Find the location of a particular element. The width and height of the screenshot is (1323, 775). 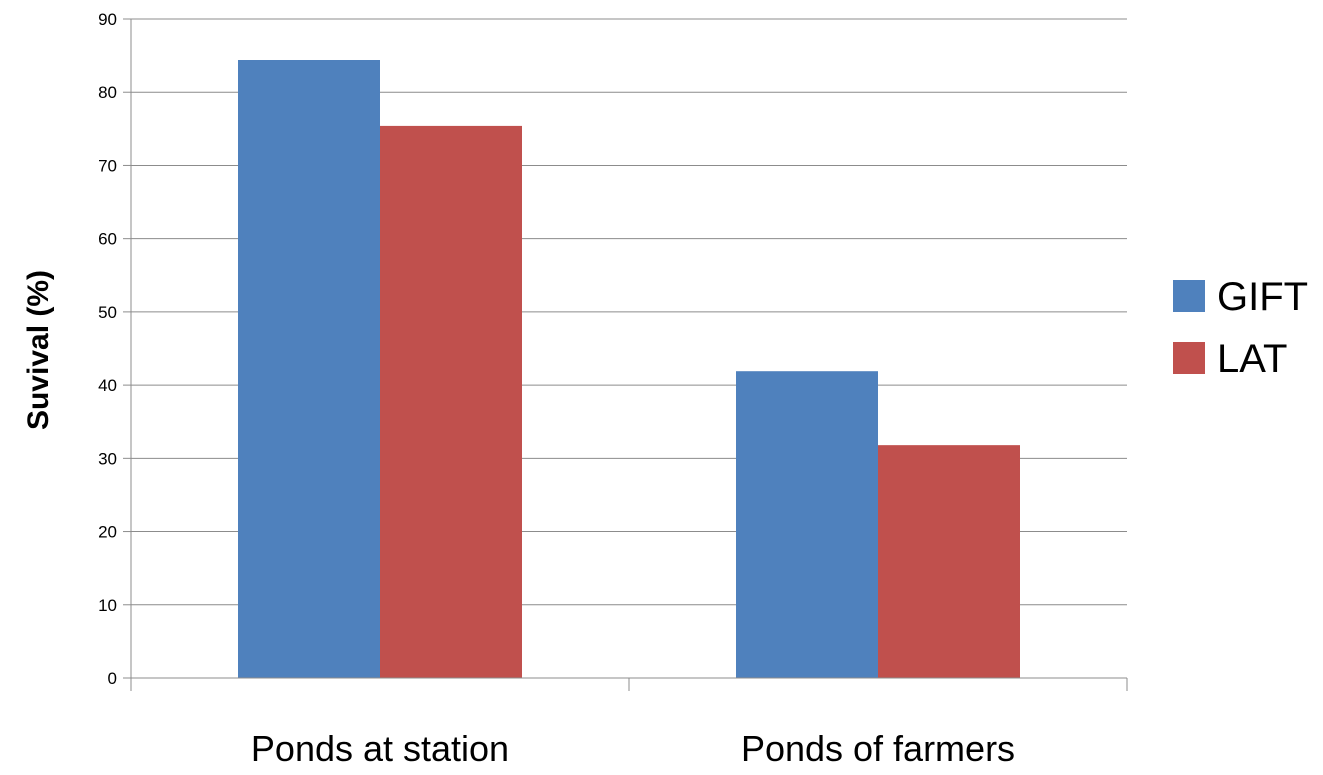

y-tick-label: 60 is located at coordinates (107, 239).